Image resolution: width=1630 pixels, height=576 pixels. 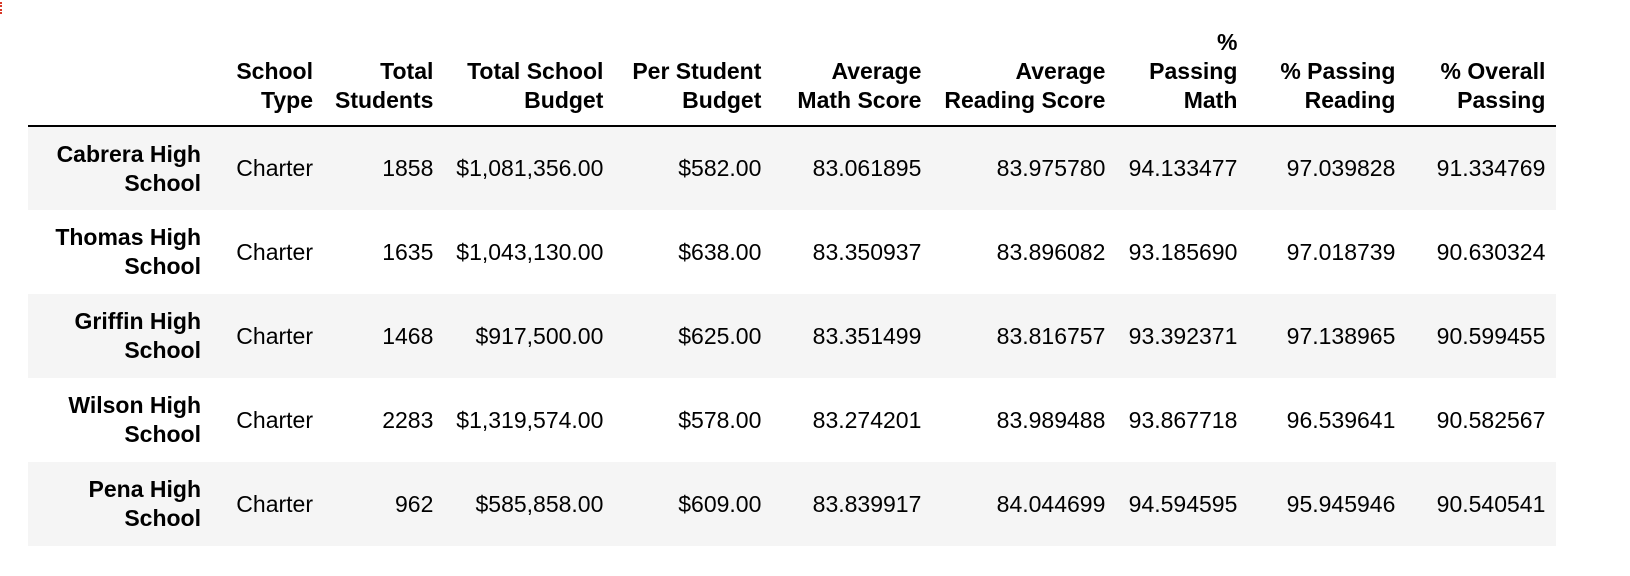 What do you see at coordinates (1481, 73) in the screenshot?
I see `header-percent-overall-passing: % Overall Passing` at bounding box center [1481, 73].